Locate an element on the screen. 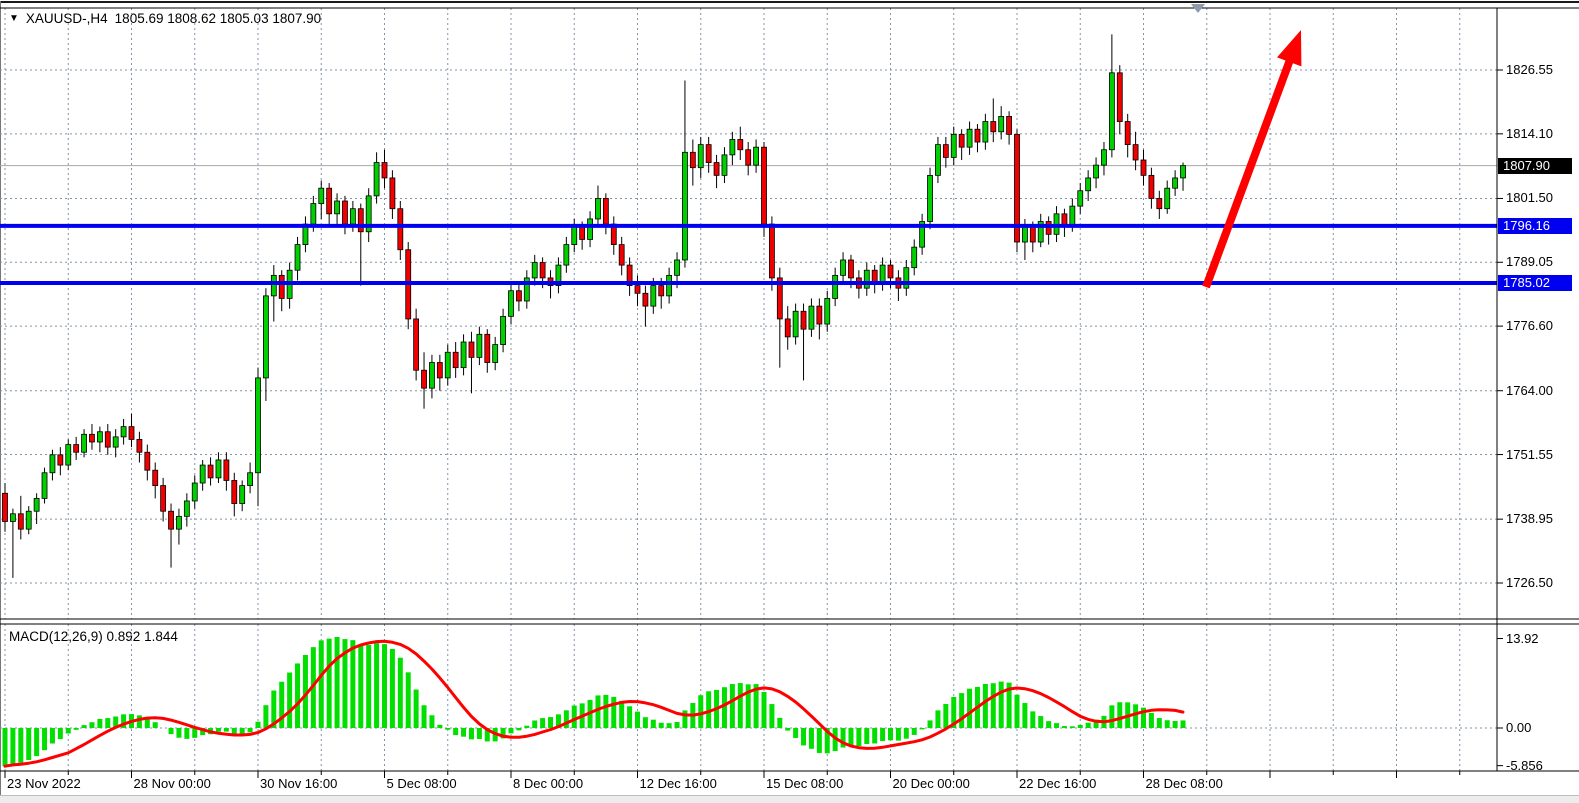 The image size is (1579, 803). current-price-tag: 1807.90 is located at coordinates (1535, 165).